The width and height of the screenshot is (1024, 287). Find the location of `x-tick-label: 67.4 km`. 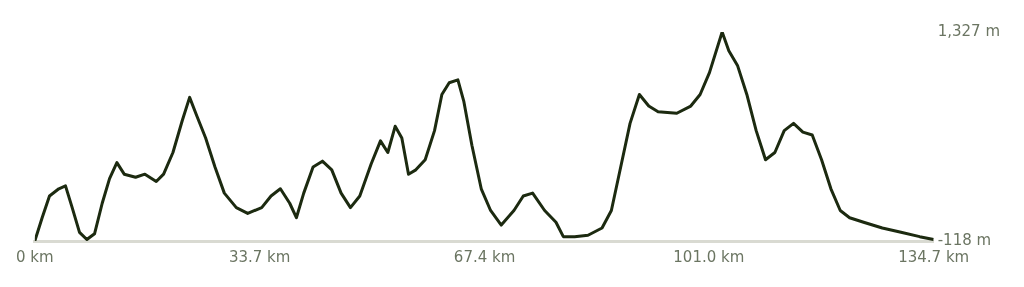

x-tick-label: 67.4 km is located at coordinates (484, 256).